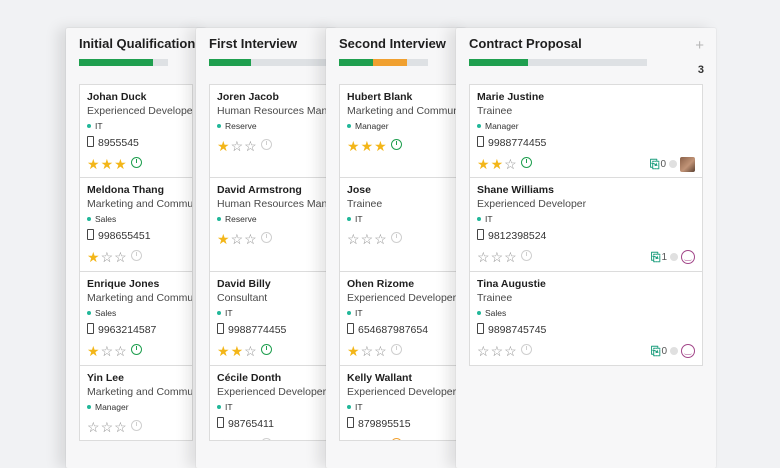 The height and width of the screenshot is (468, 780). What do you see at coordinates (699, 45) in the screenshot?
I see `add-card-button: +` at bounding box center [699, 45].